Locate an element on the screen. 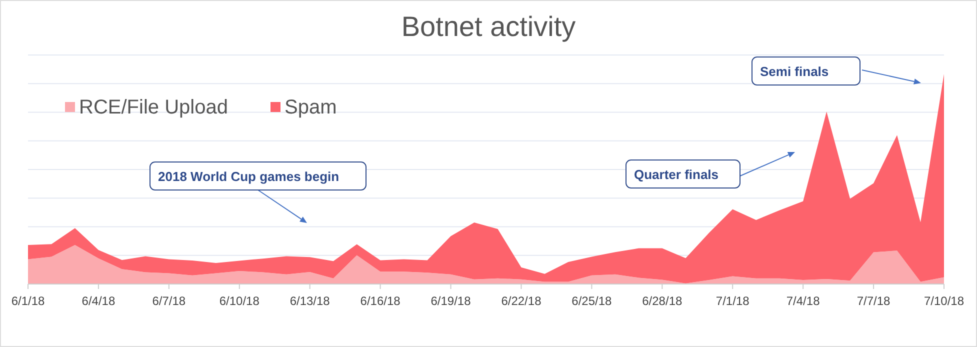 The width and height of the screenshot is (977, 347). annotation: Semi finals is located at coordinates (794, 71).